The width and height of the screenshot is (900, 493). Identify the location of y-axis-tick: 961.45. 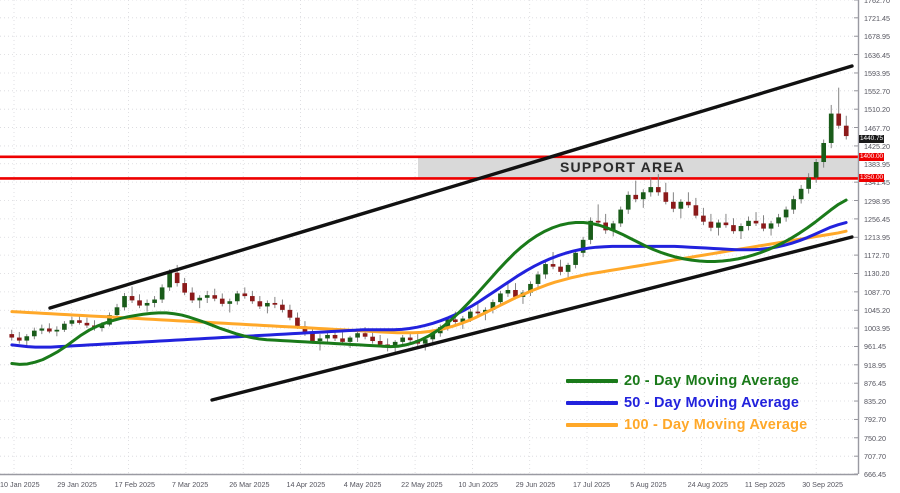
(875, 347).